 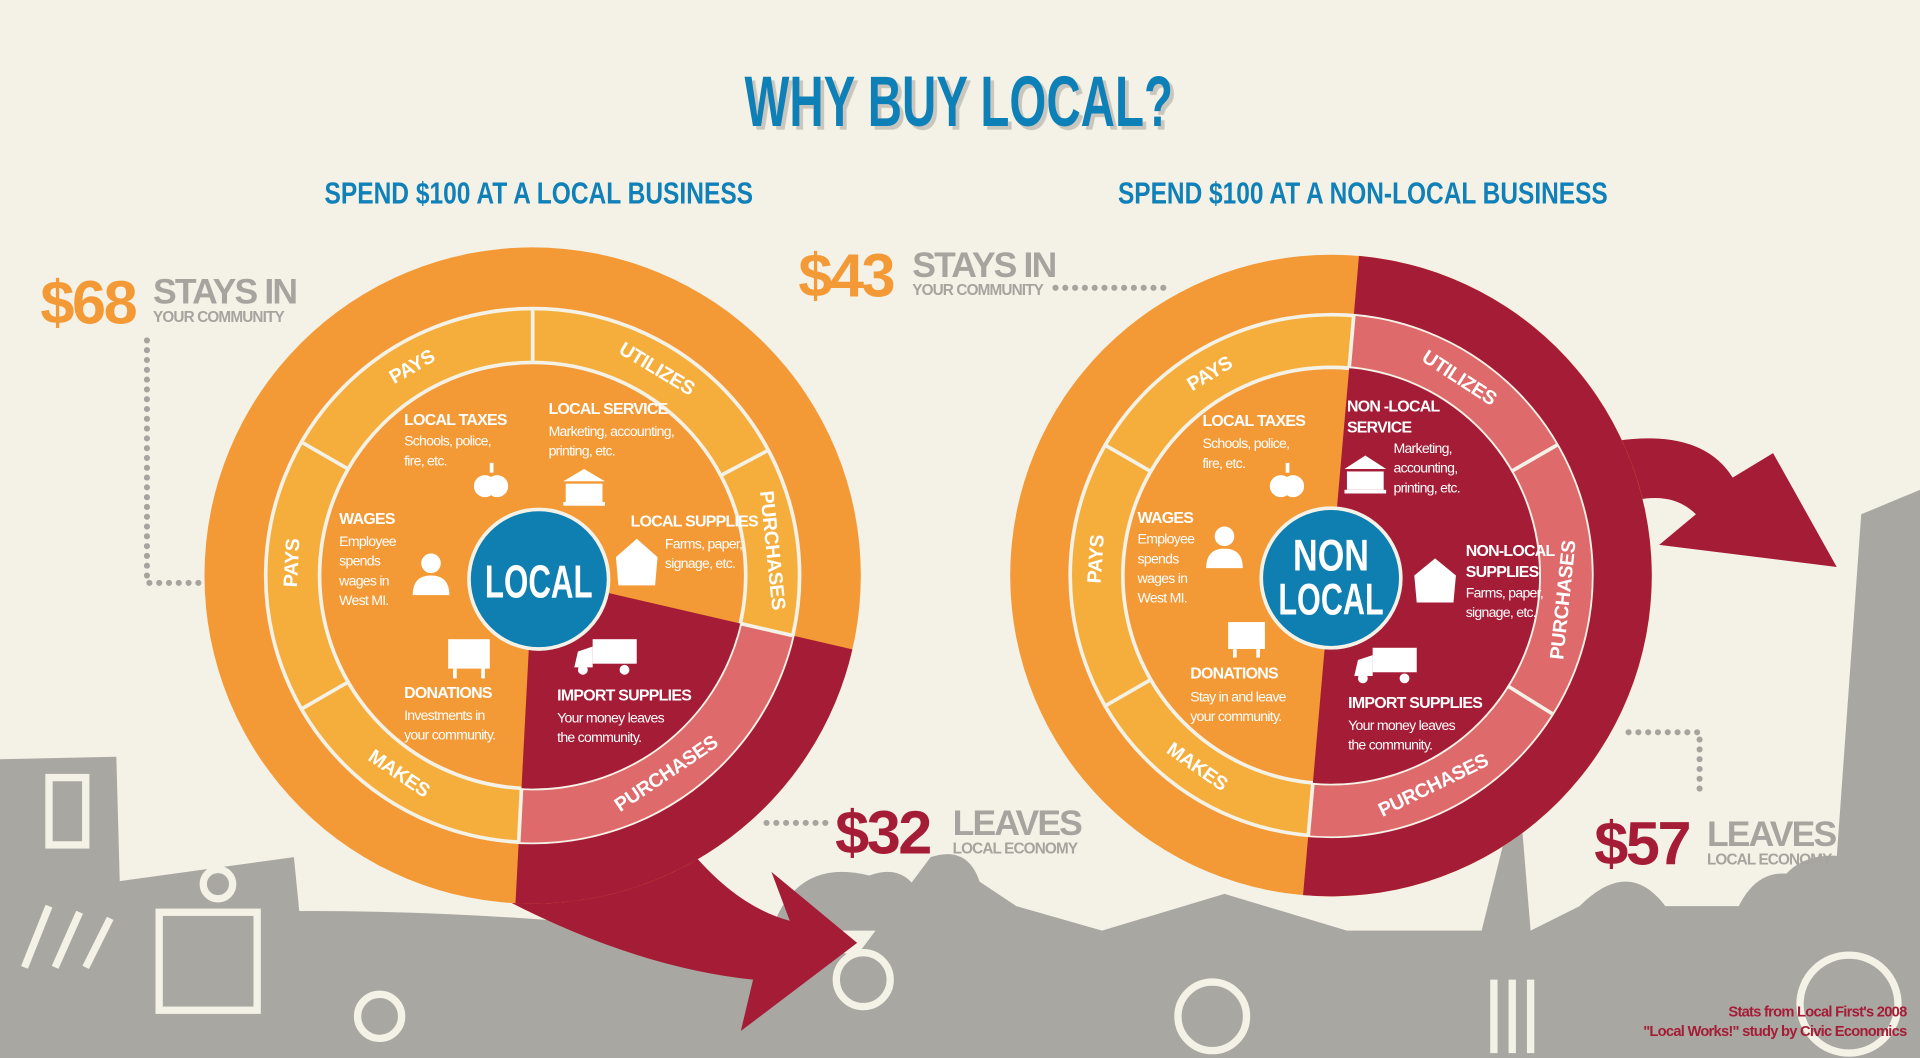 What do you see at coordinates (1018, 823) in the screenshot?
I see `local-leaves-label: LEAVES` at bounding box center [1018, 823].